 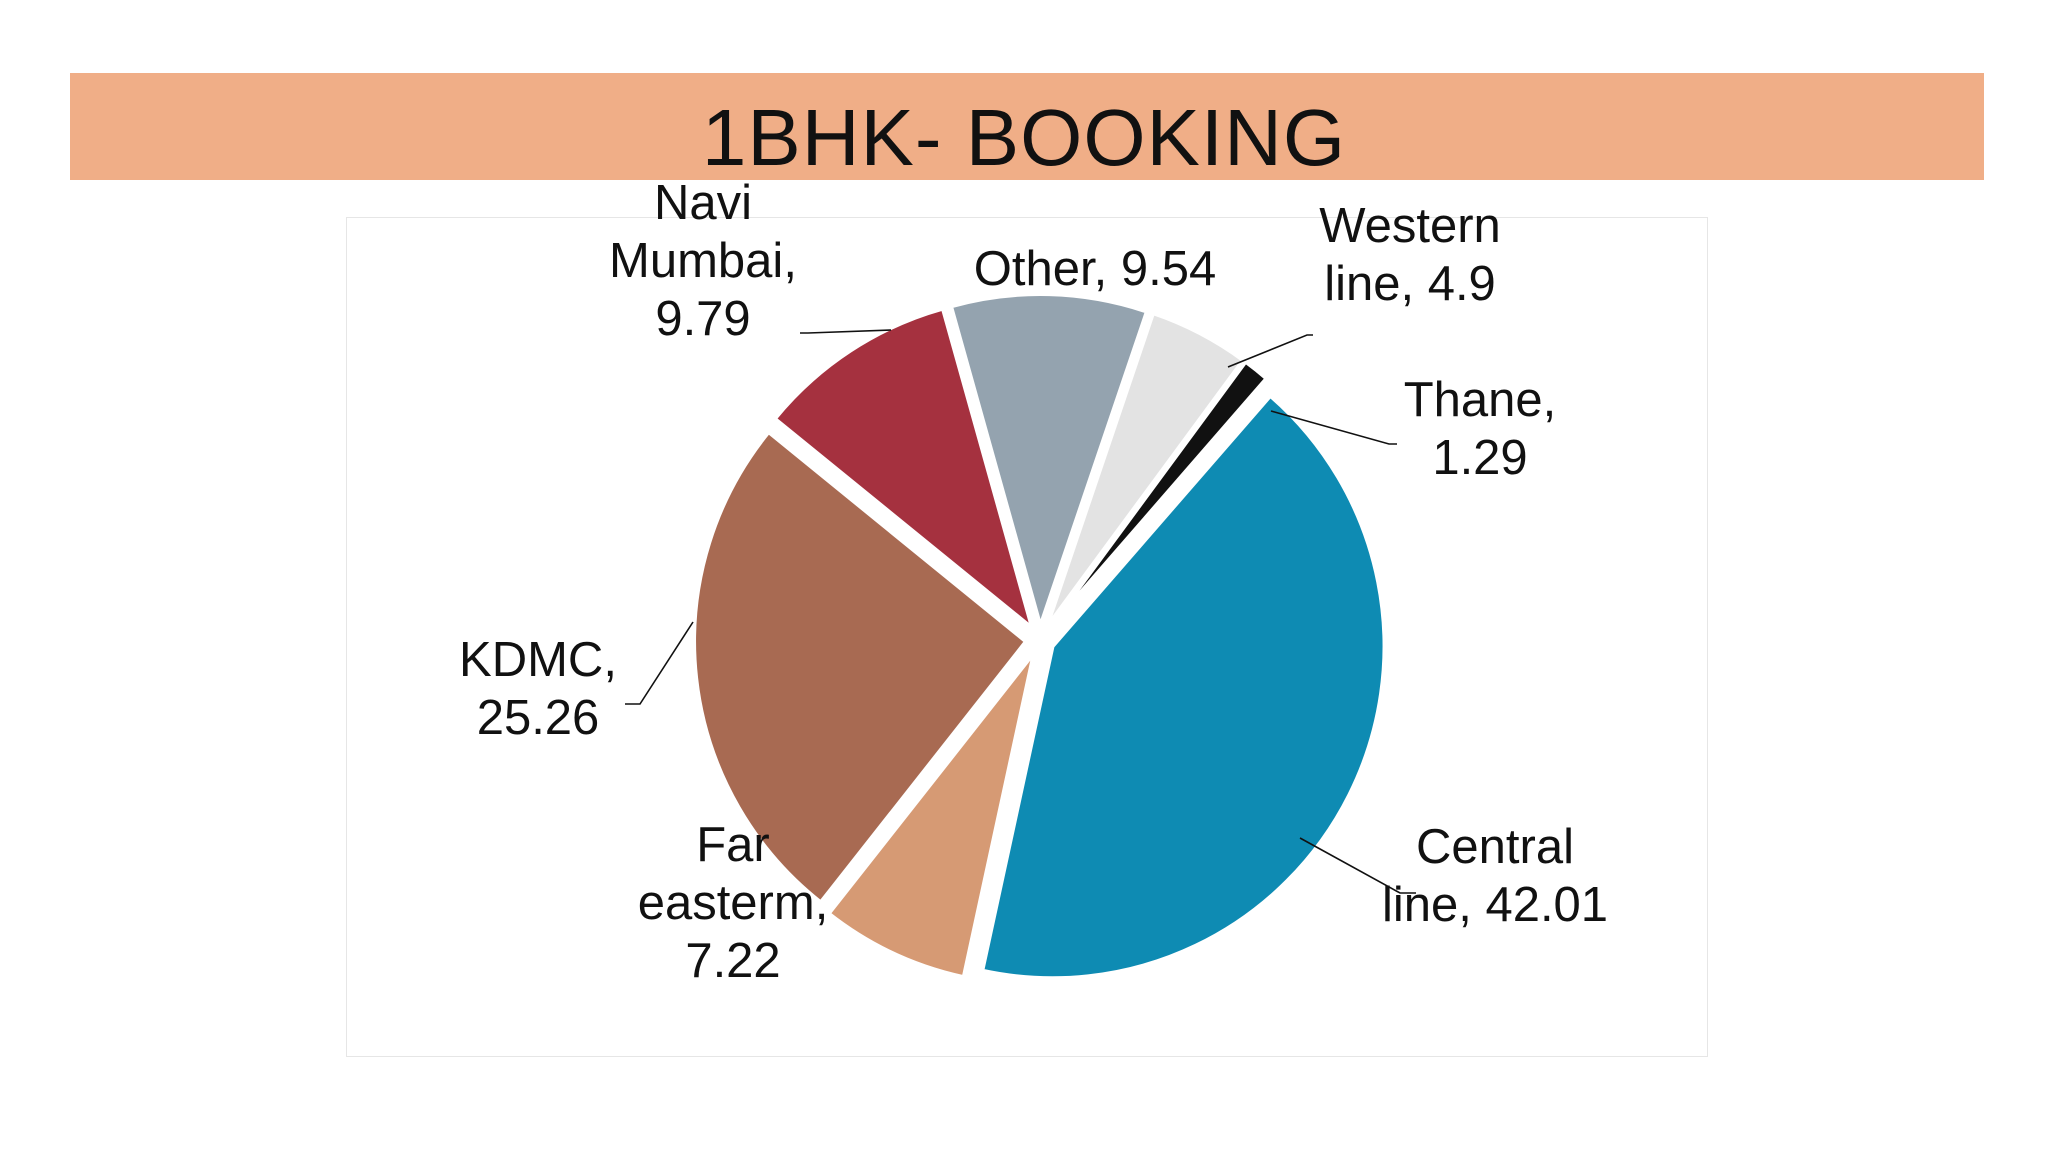 What do you see at coordinates (703, 261) in the screenshot?
I see `slice-label: Navi Mumbai, 9.79` at bounding box center [703, 261].